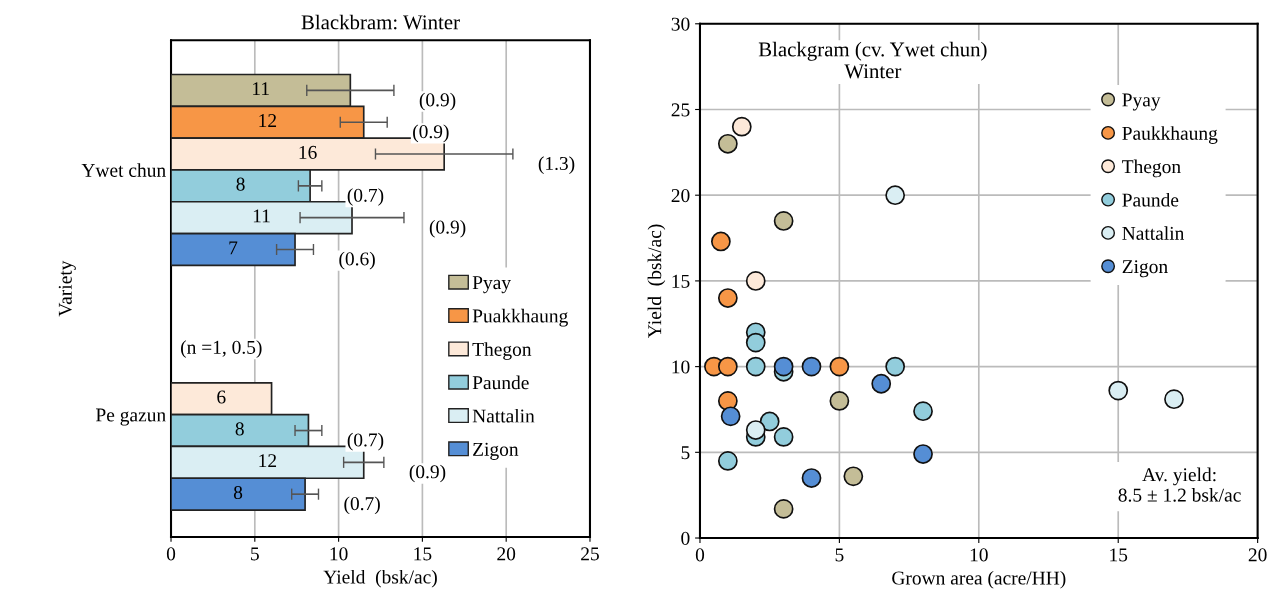  Describe the element at coordinates (380, 578) in the screenshot. I see `x-axis-title: Yield (bsk/ac)` at that location.